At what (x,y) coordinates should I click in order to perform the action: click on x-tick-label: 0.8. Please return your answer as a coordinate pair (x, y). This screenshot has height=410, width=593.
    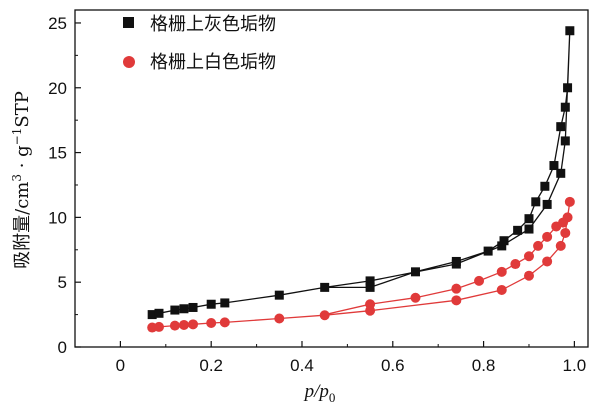
    Looking at the image, I should click on (484, 365).